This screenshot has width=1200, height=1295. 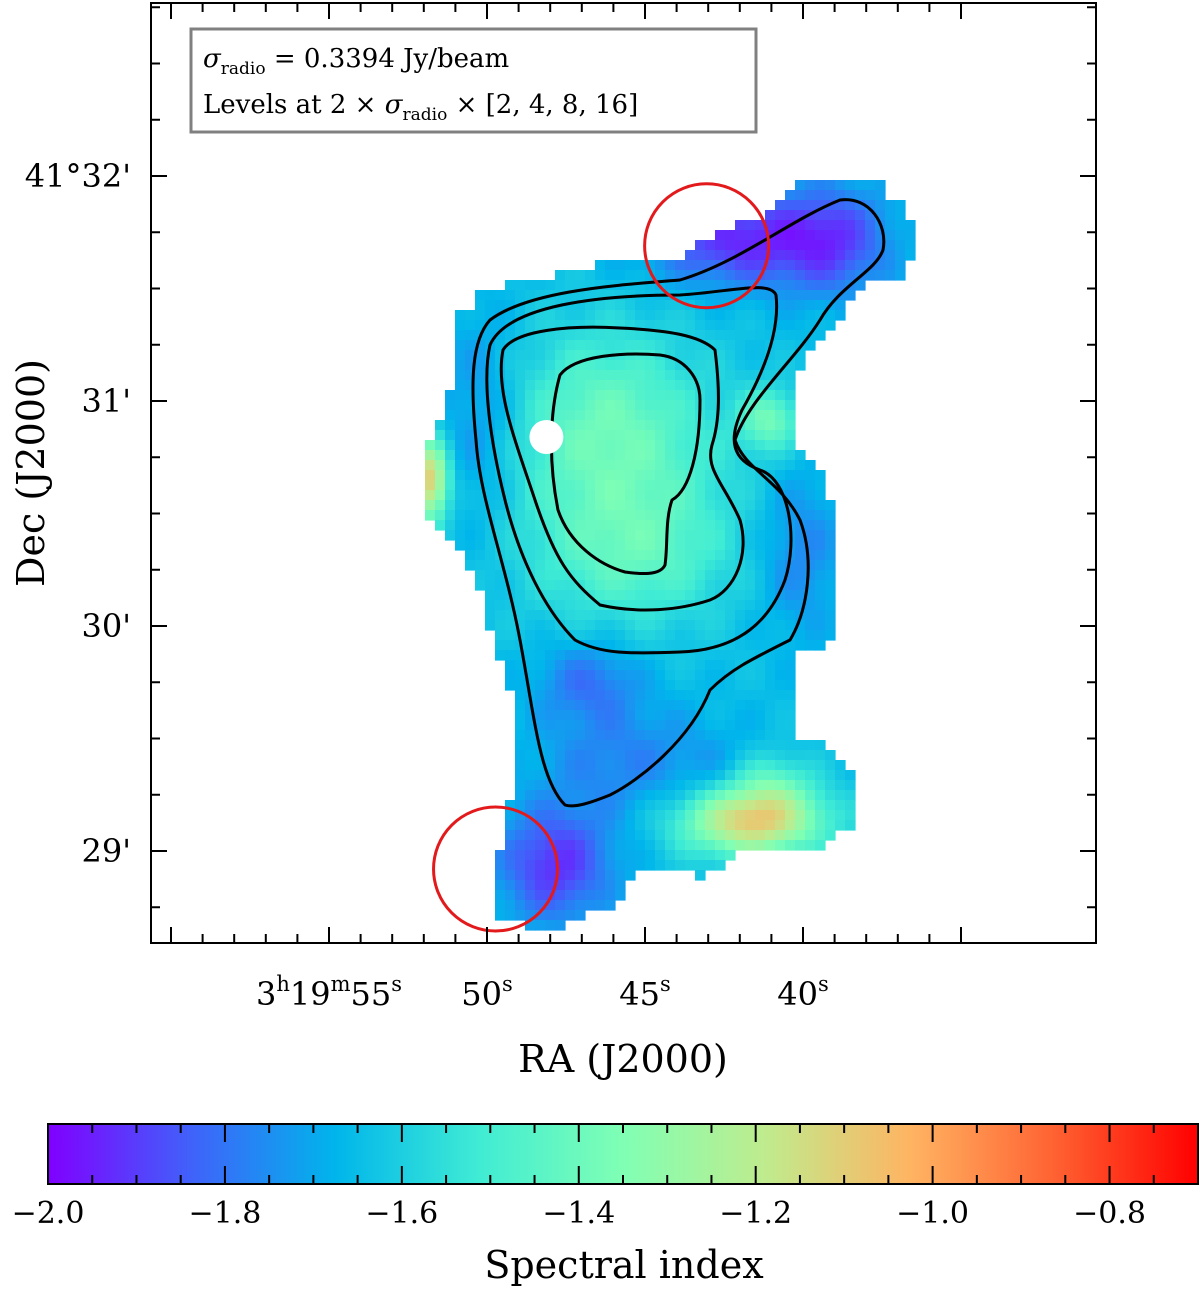 I want to click on colorbar-ticks, so click(x=623, y=1154).